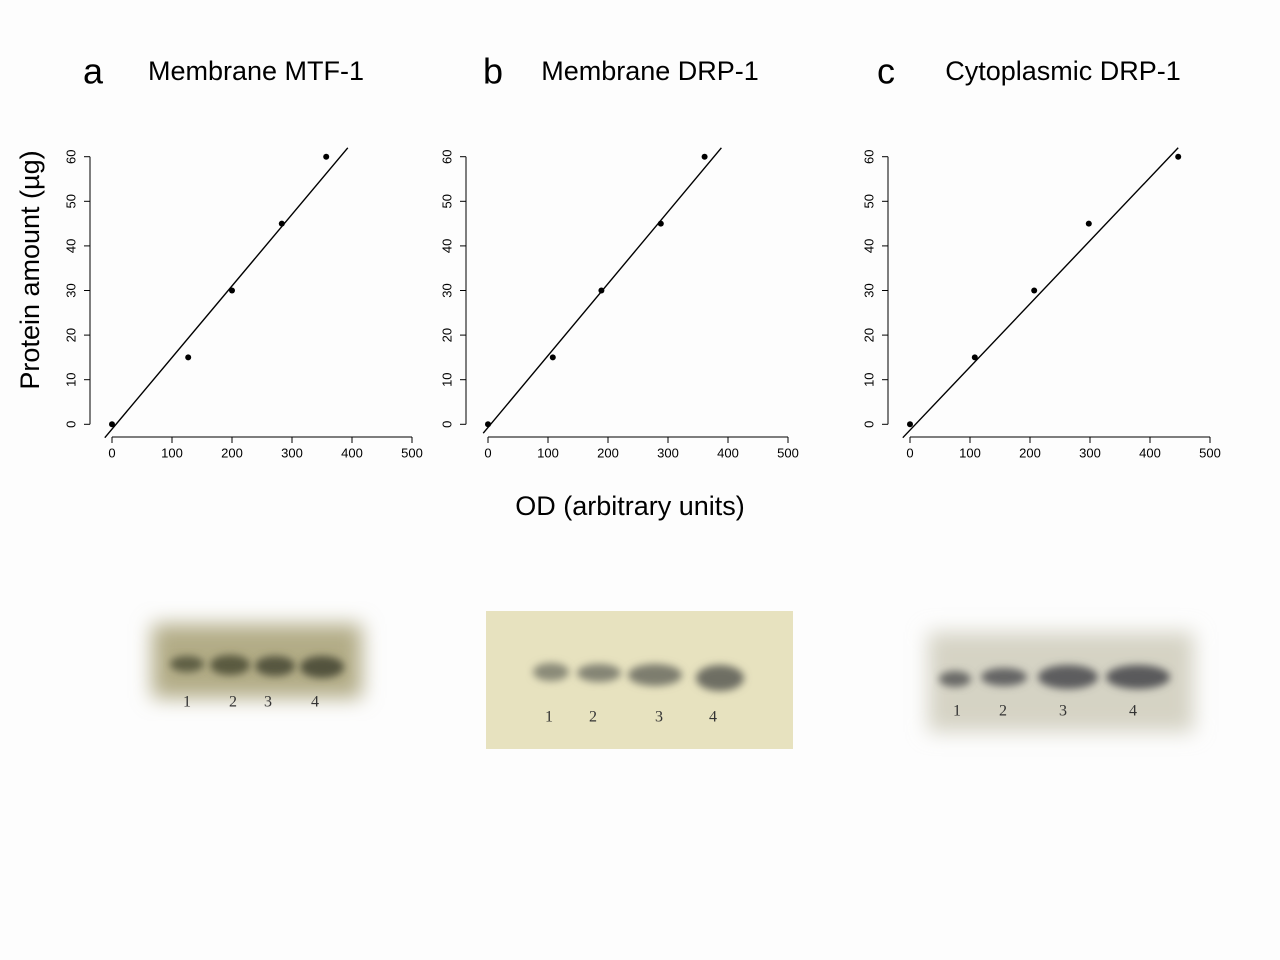  Describe the element at coordinates (257, 661) in the screenshot. I see `gel-a` at that location.